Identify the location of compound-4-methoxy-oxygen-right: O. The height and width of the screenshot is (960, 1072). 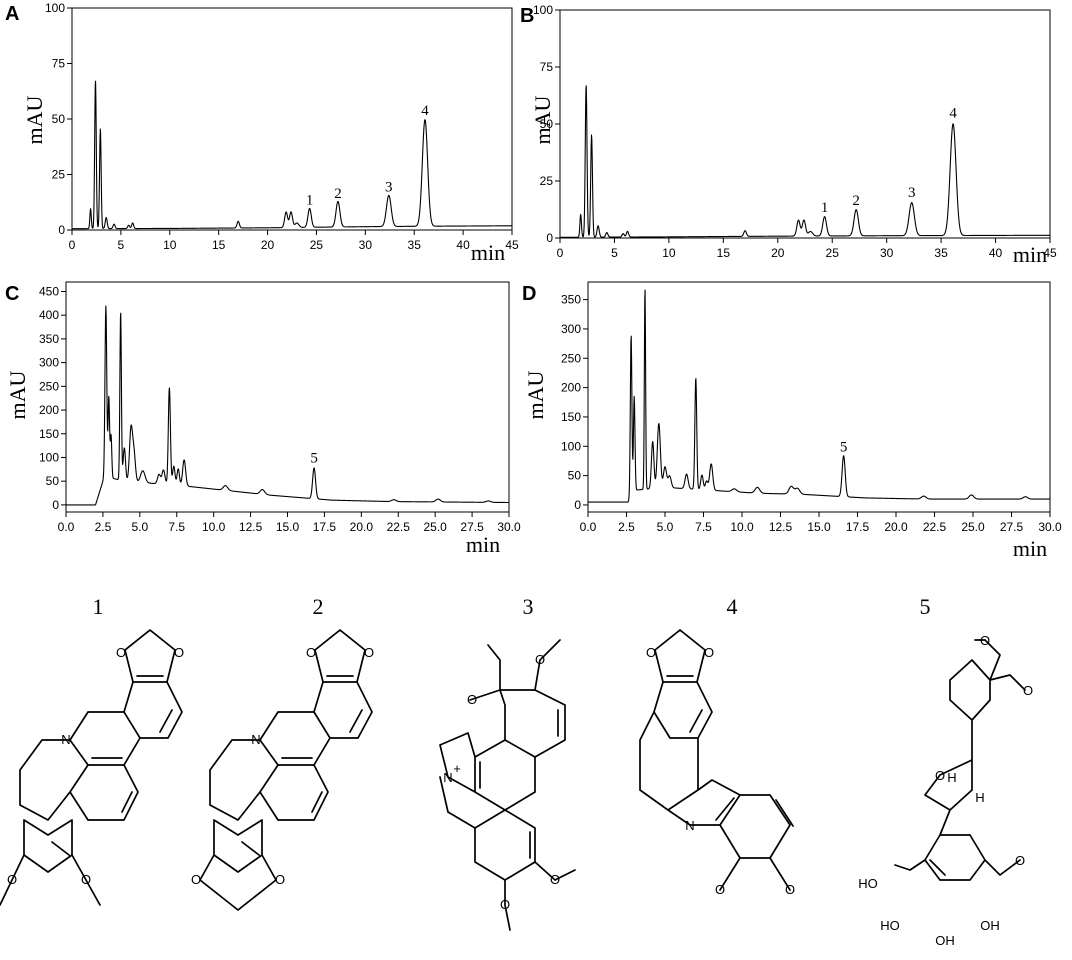
(790, 889).